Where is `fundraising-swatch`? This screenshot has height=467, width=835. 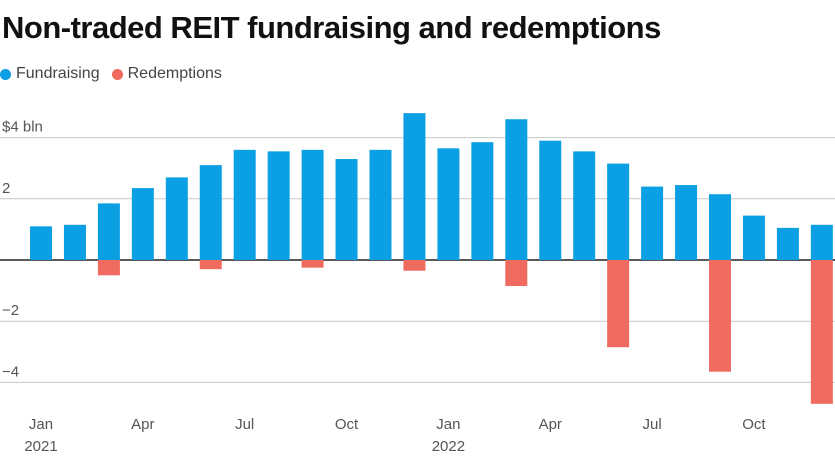
fundraising-swatch is located at coordinates (5, 74).